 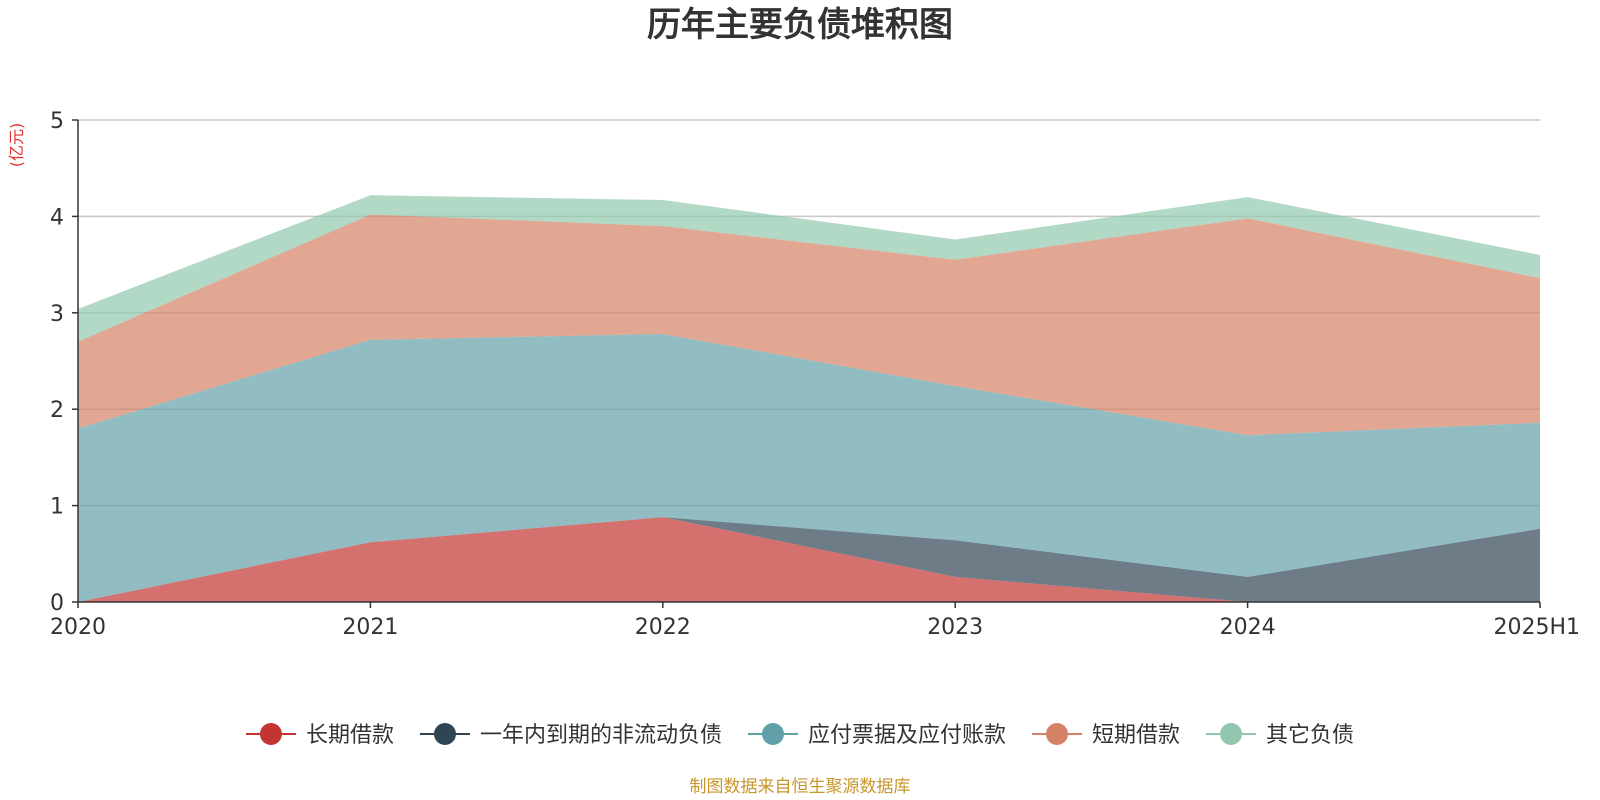 I want to click on y-tick-label: 4, so click(x=57, y=217).